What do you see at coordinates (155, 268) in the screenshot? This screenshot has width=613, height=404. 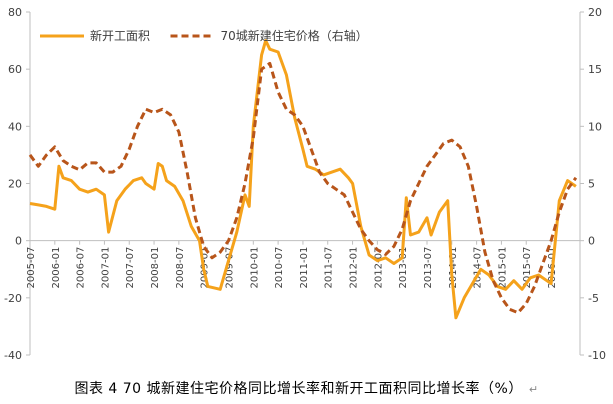 I see `x-tick-label: 2008-01` at bounding box center [155, 268].